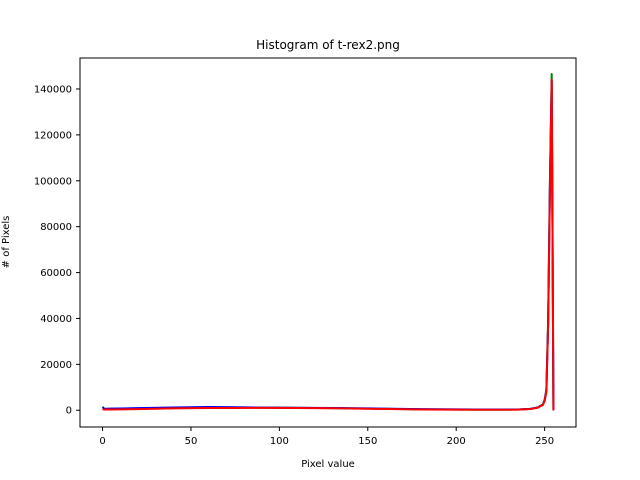 This screenshot has width=640, height=480. What do you see at coordinates (456, 441) in the screenshot?
I see `x-tick-label: 200` at bounding box center [456, 441].